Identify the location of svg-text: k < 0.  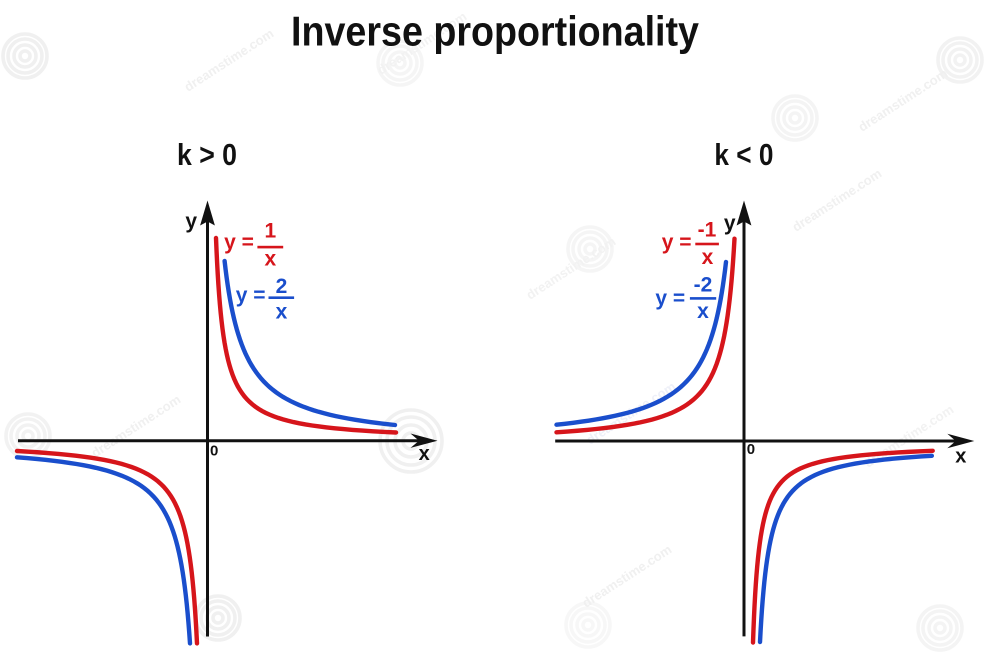
(743, 154).